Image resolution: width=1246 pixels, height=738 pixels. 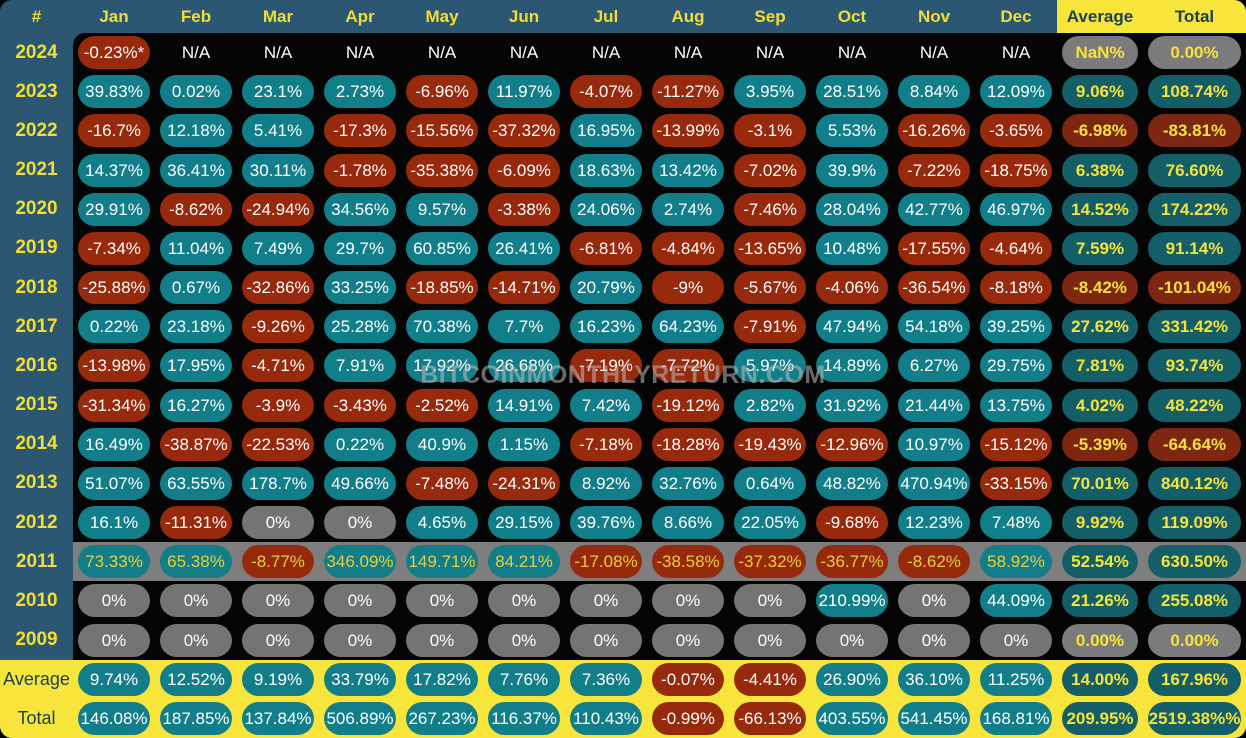 What do you see at coordinates (770, 483) in the screenshot?
I see `return-pill: 0.64%` at bounding box center [770, 483].